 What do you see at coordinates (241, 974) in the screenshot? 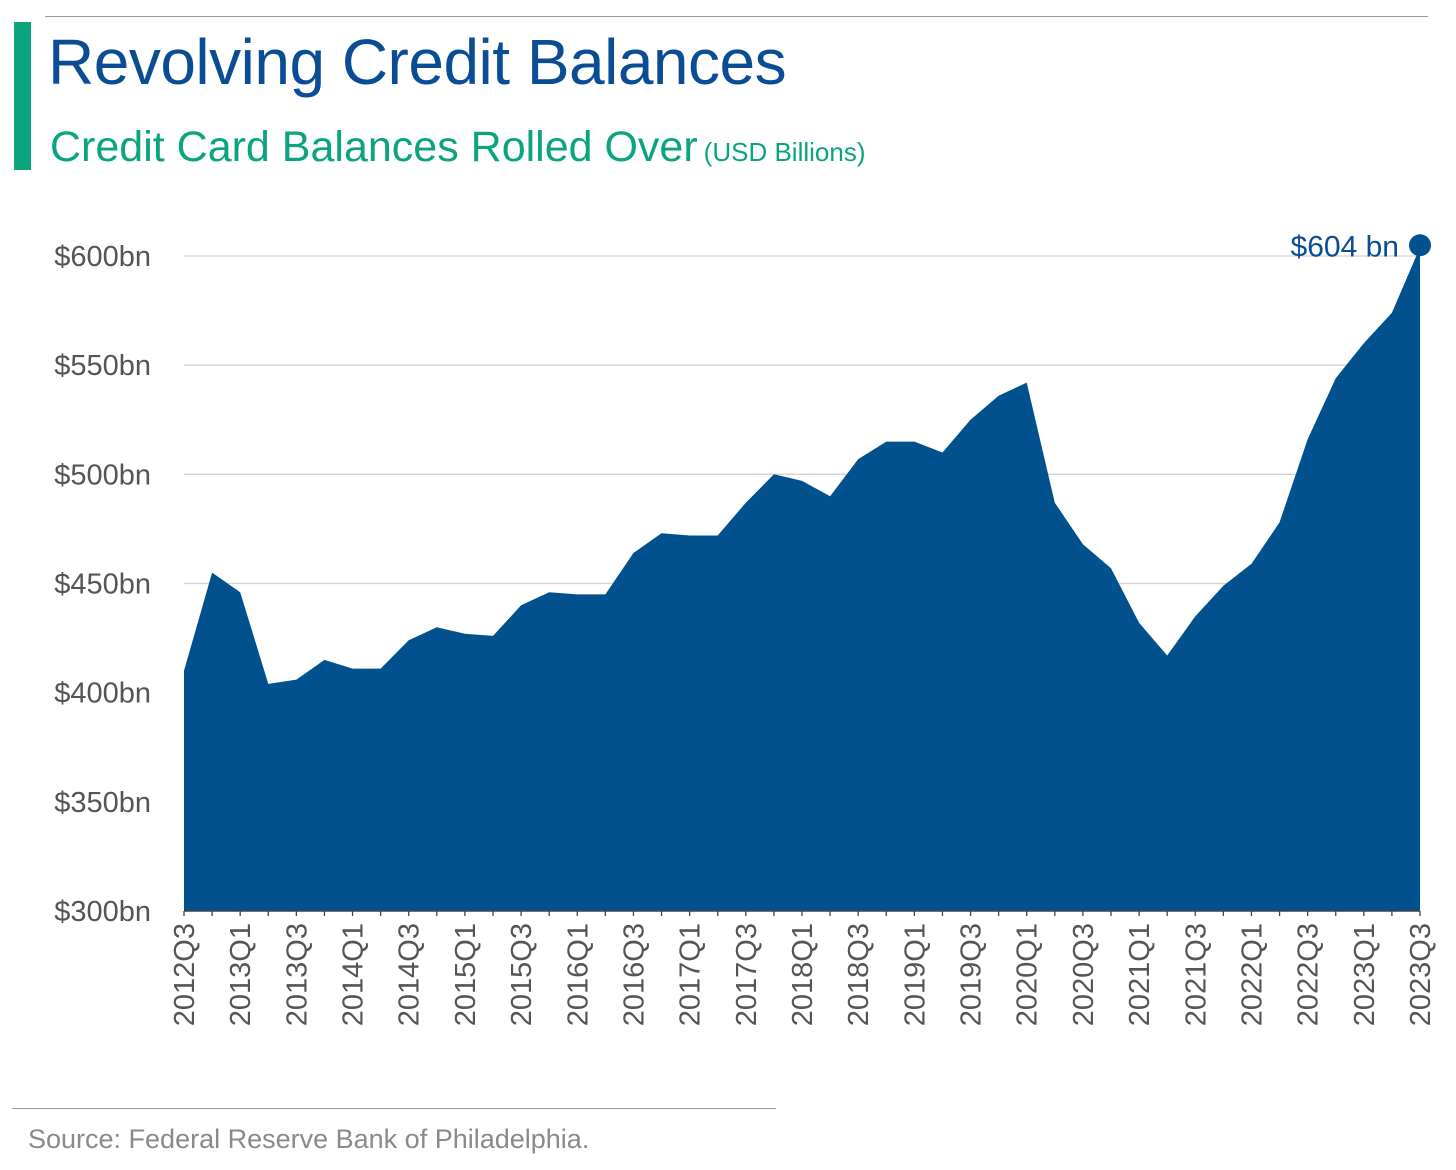
I see `x-tick-label: 2013Q1` at bounding box center [241, 974].